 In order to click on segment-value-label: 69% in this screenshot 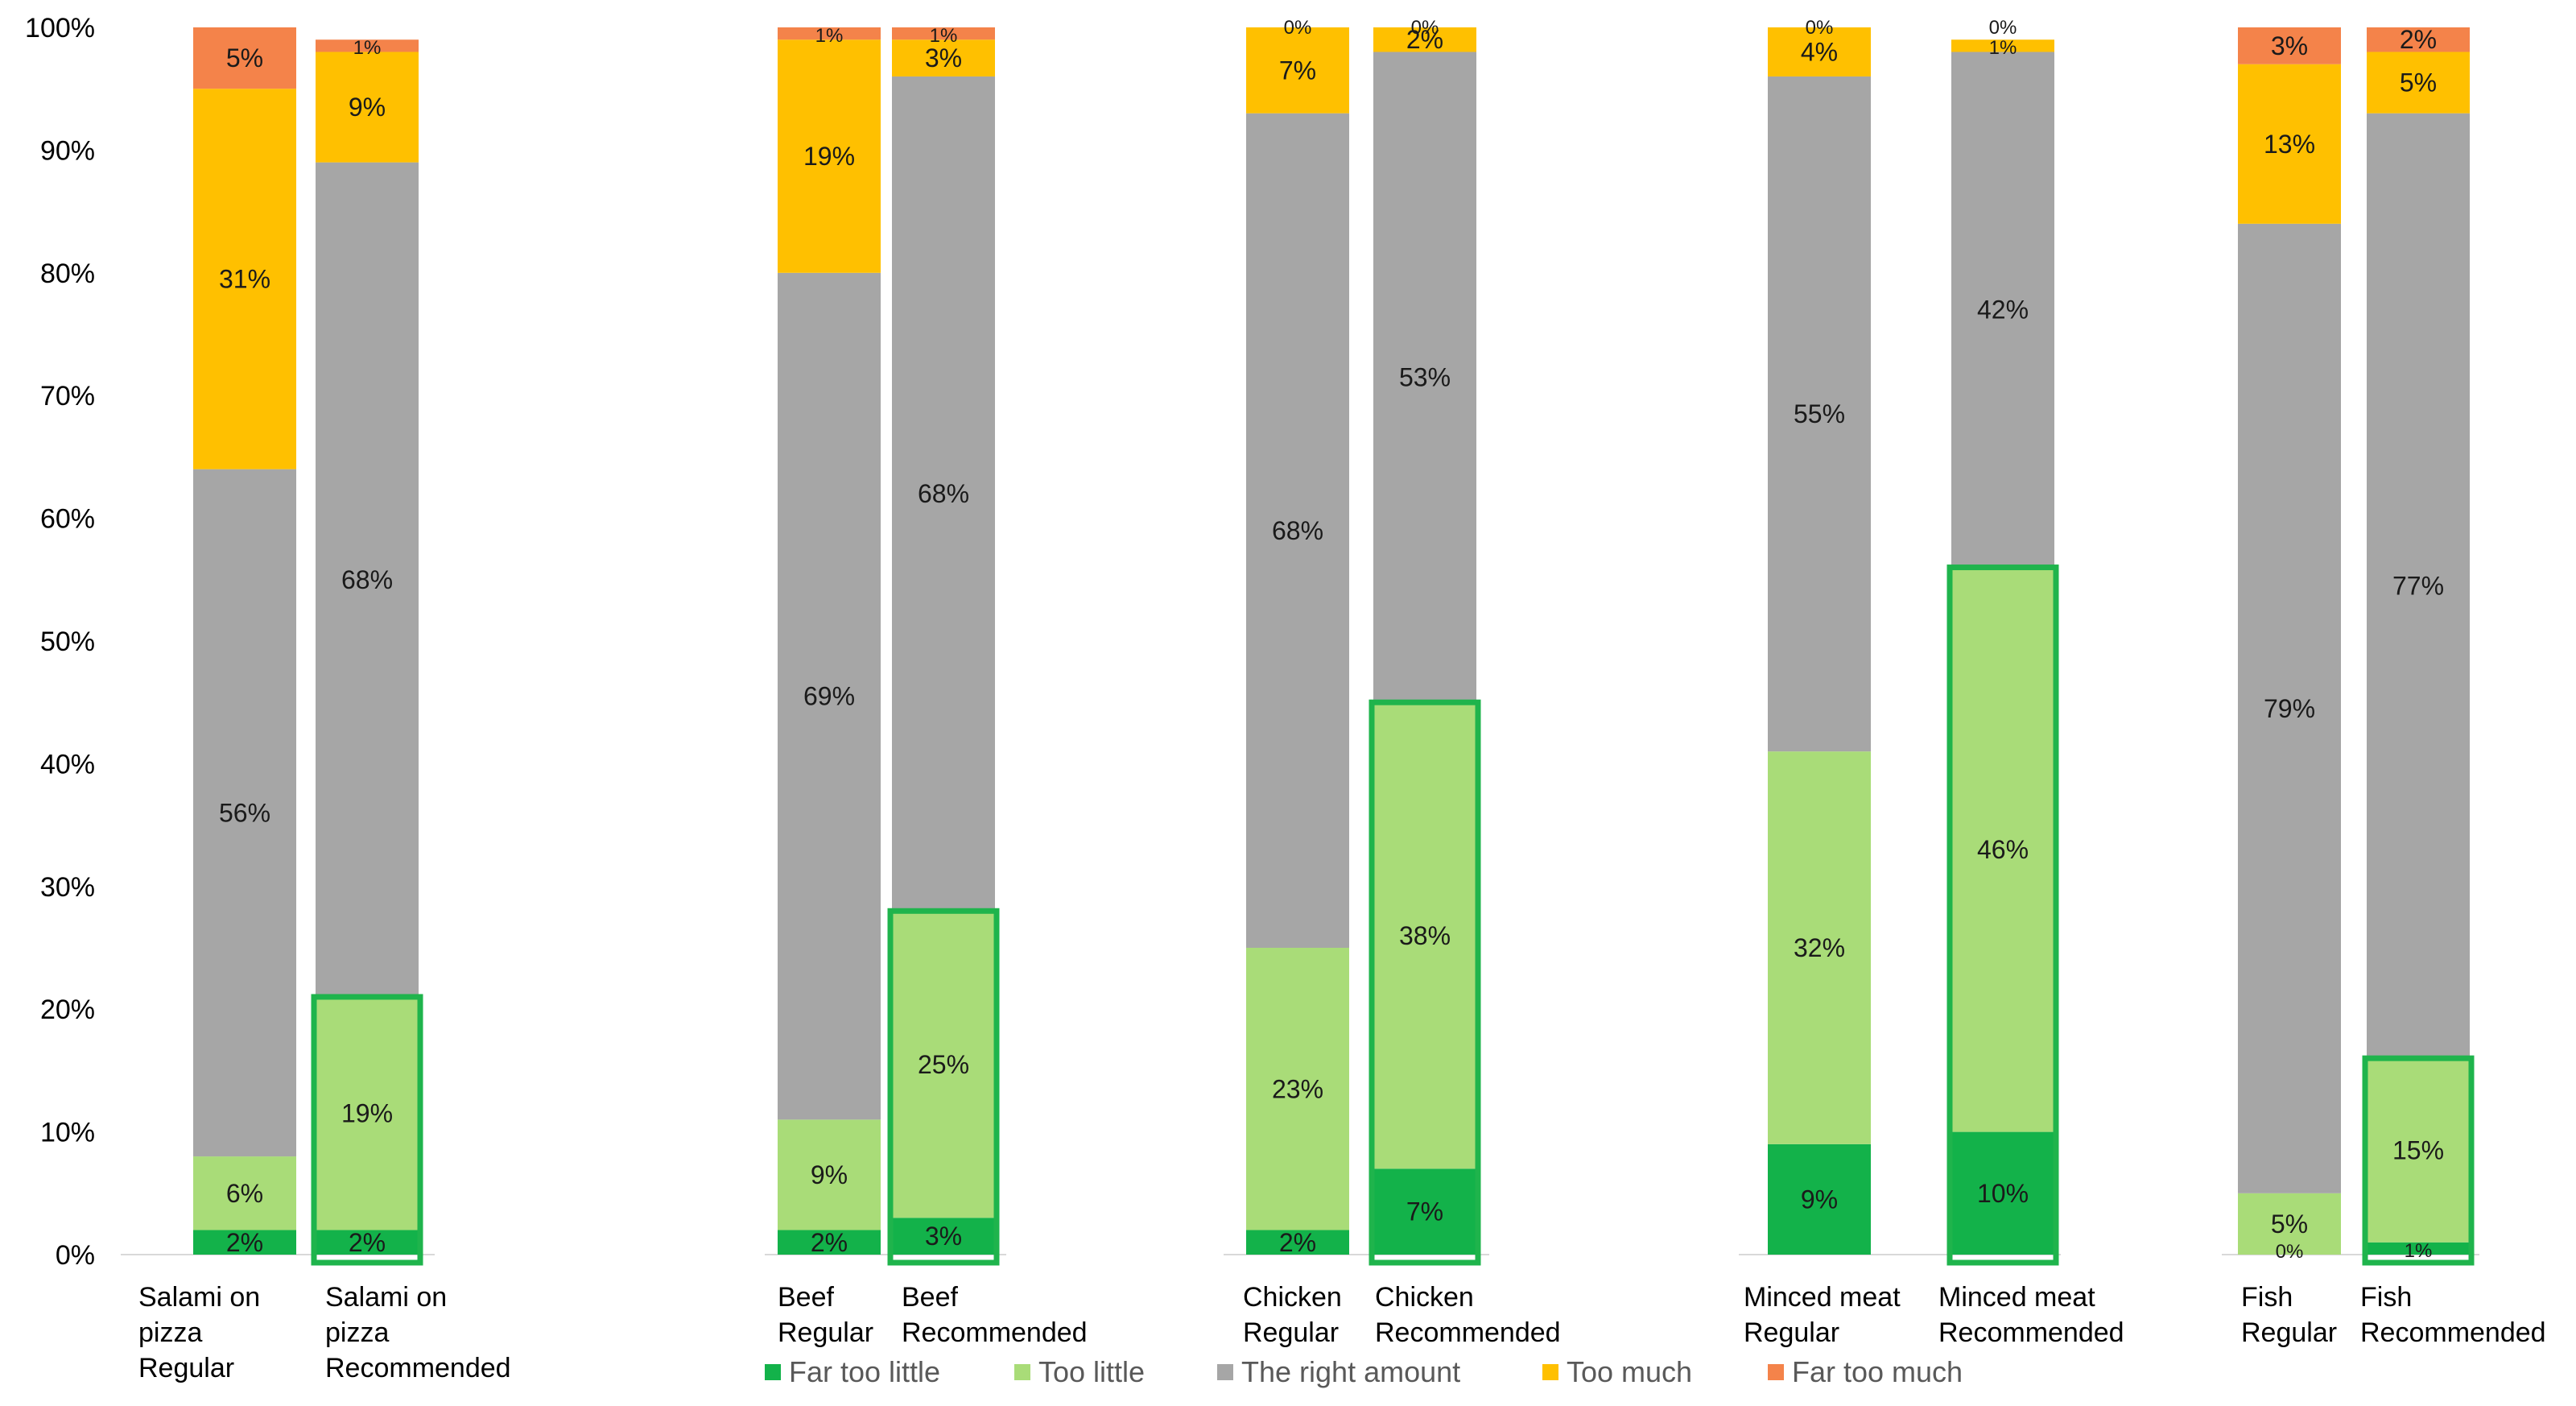, I will do `click(829, 696)`.